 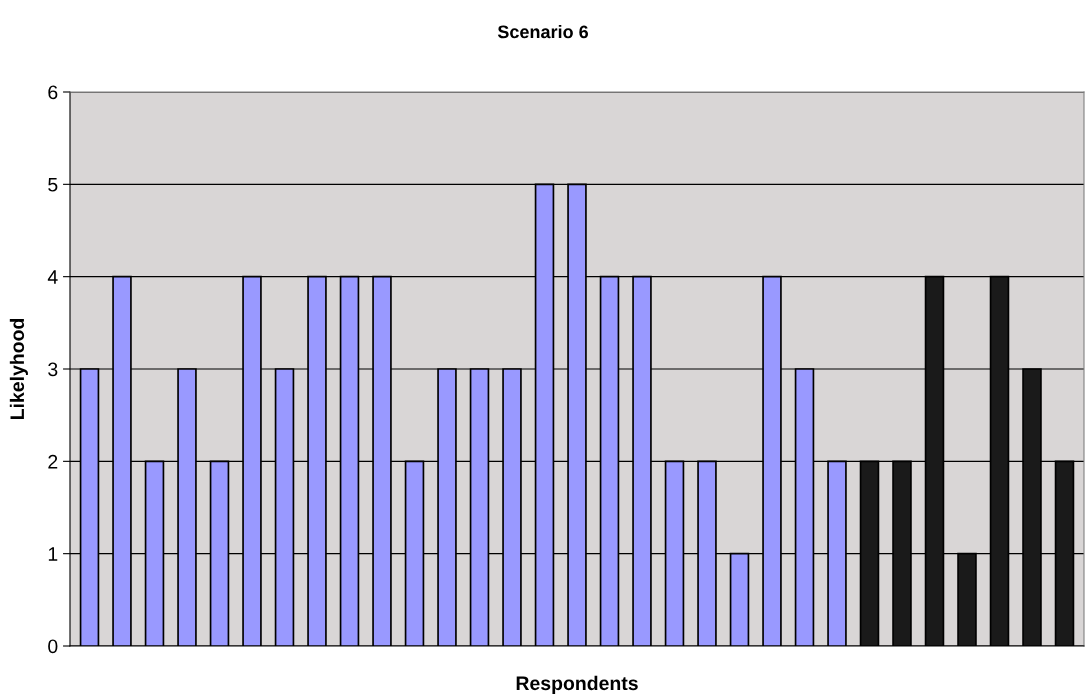 I want to click on y-tick-label: 5, so click(x=53, y=185).